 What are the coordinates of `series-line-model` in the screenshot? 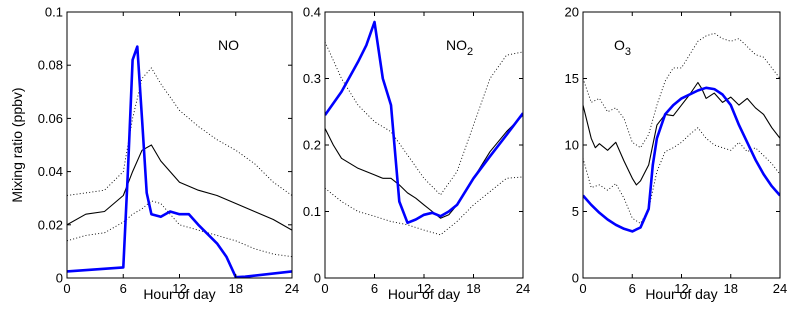 It's located at (681, 159).